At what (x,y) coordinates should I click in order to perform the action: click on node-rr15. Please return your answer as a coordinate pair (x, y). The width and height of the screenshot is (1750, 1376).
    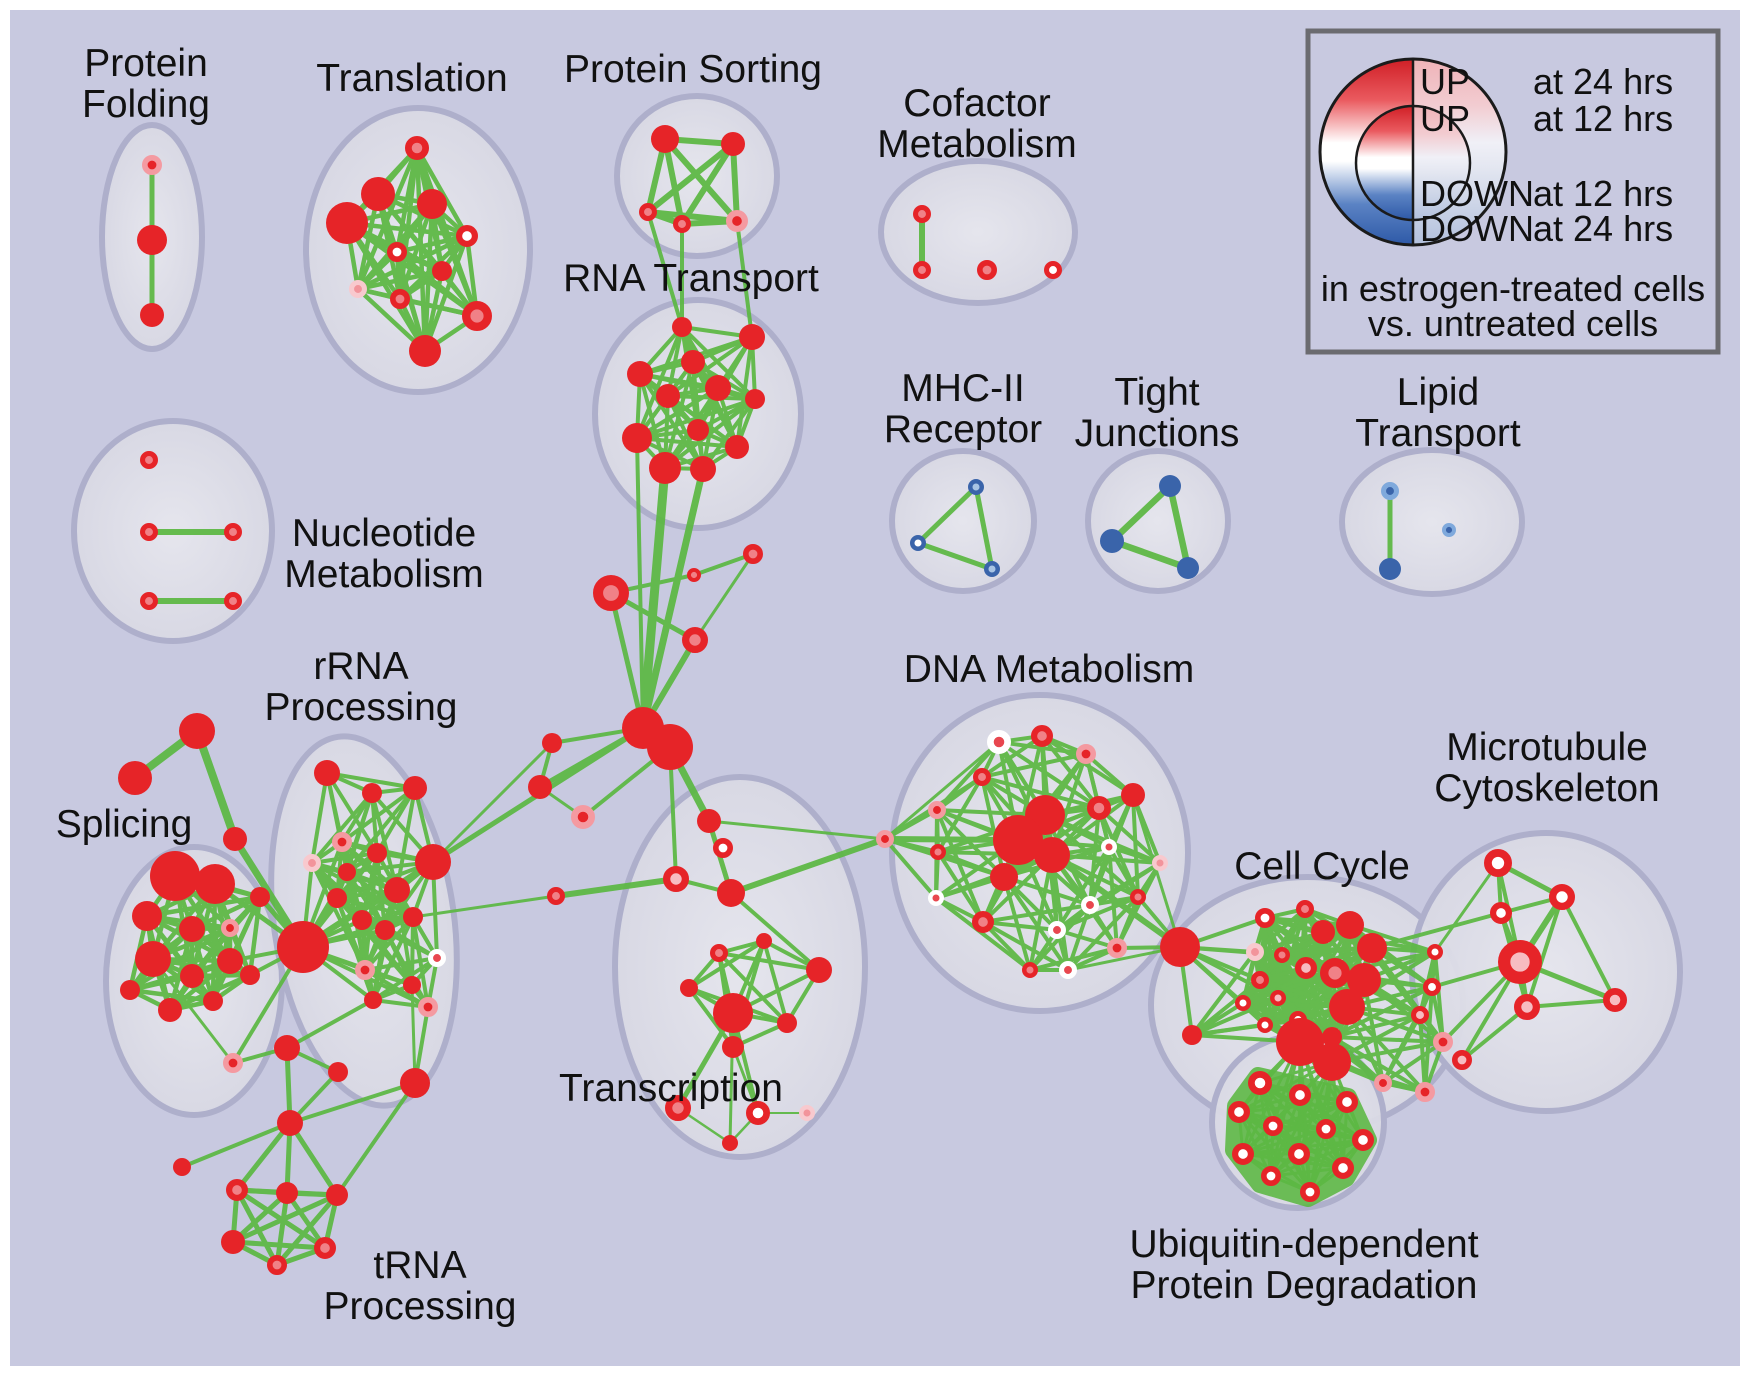
    Looking at the image, I should click on (364, 969).